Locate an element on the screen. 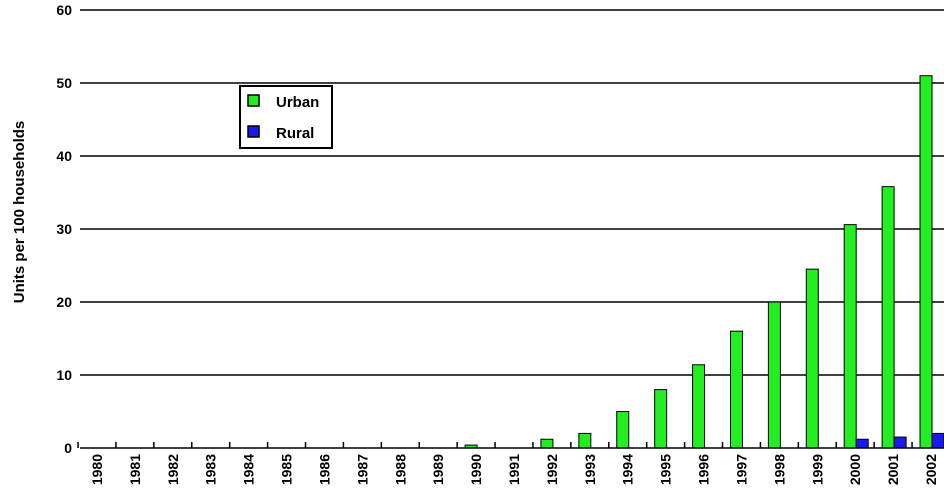 This screenshot has height=496, width=944. y-tick-label: 60 is located at coordinates (64, 10).